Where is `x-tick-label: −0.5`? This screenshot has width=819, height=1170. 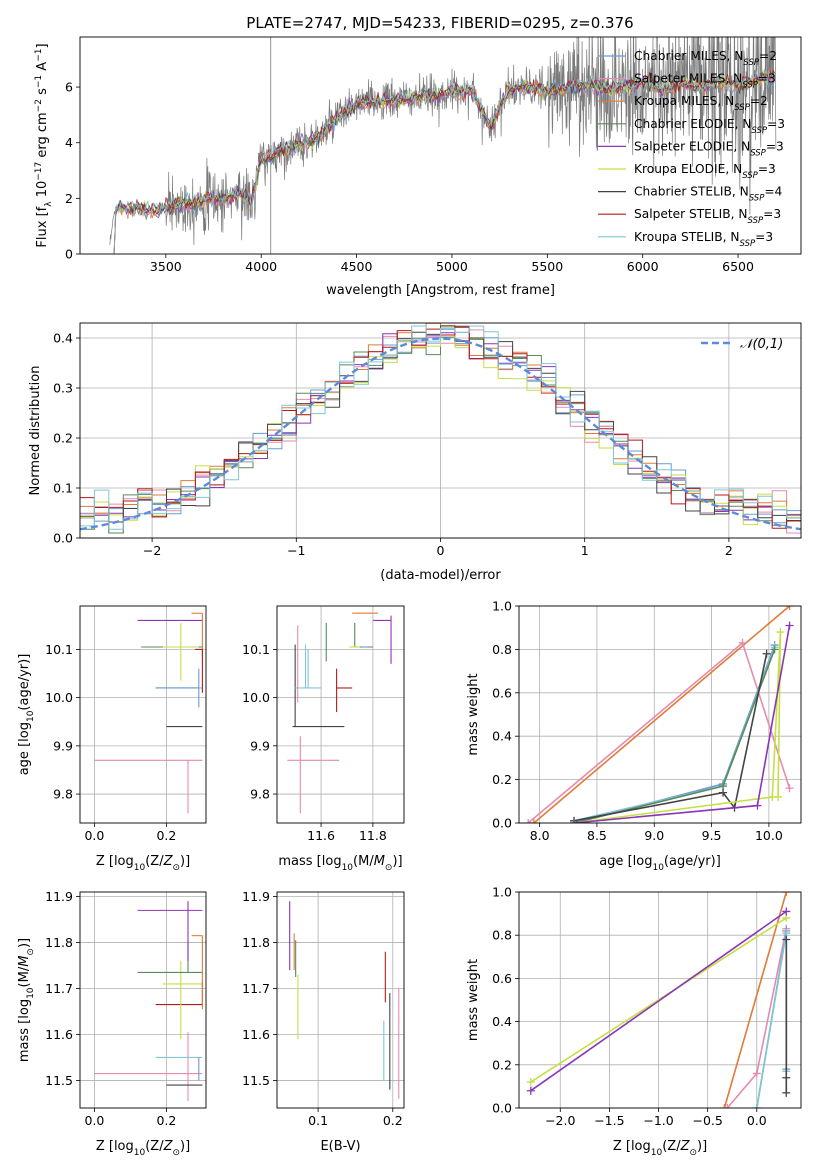
x-tick-label: −0.5 is located at coordinates (707, 1120).